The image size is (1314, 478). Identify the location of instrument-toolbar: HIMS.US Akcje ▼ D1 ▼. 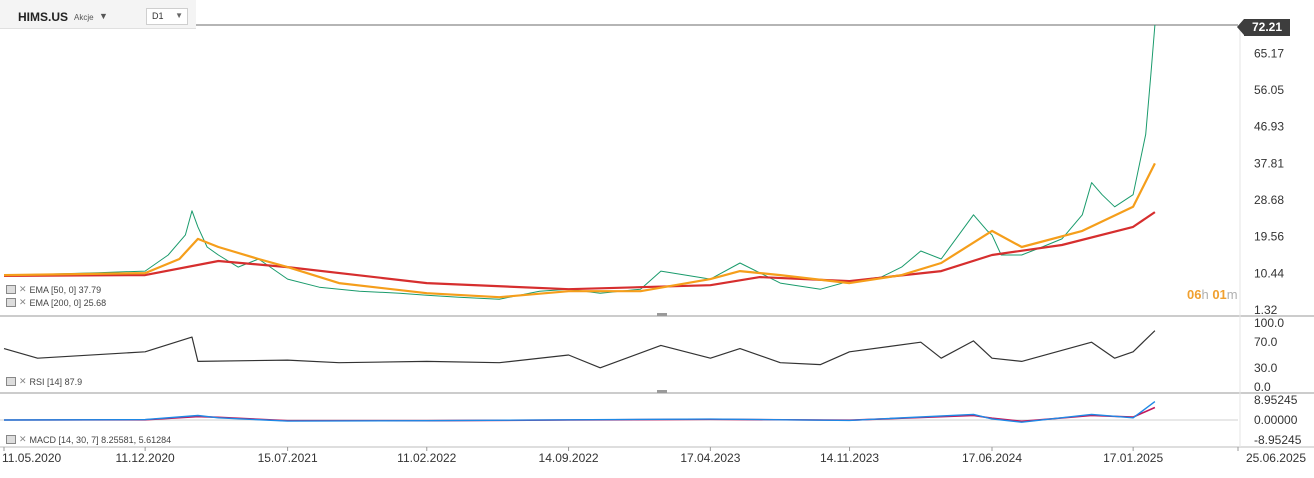
(98, 14).